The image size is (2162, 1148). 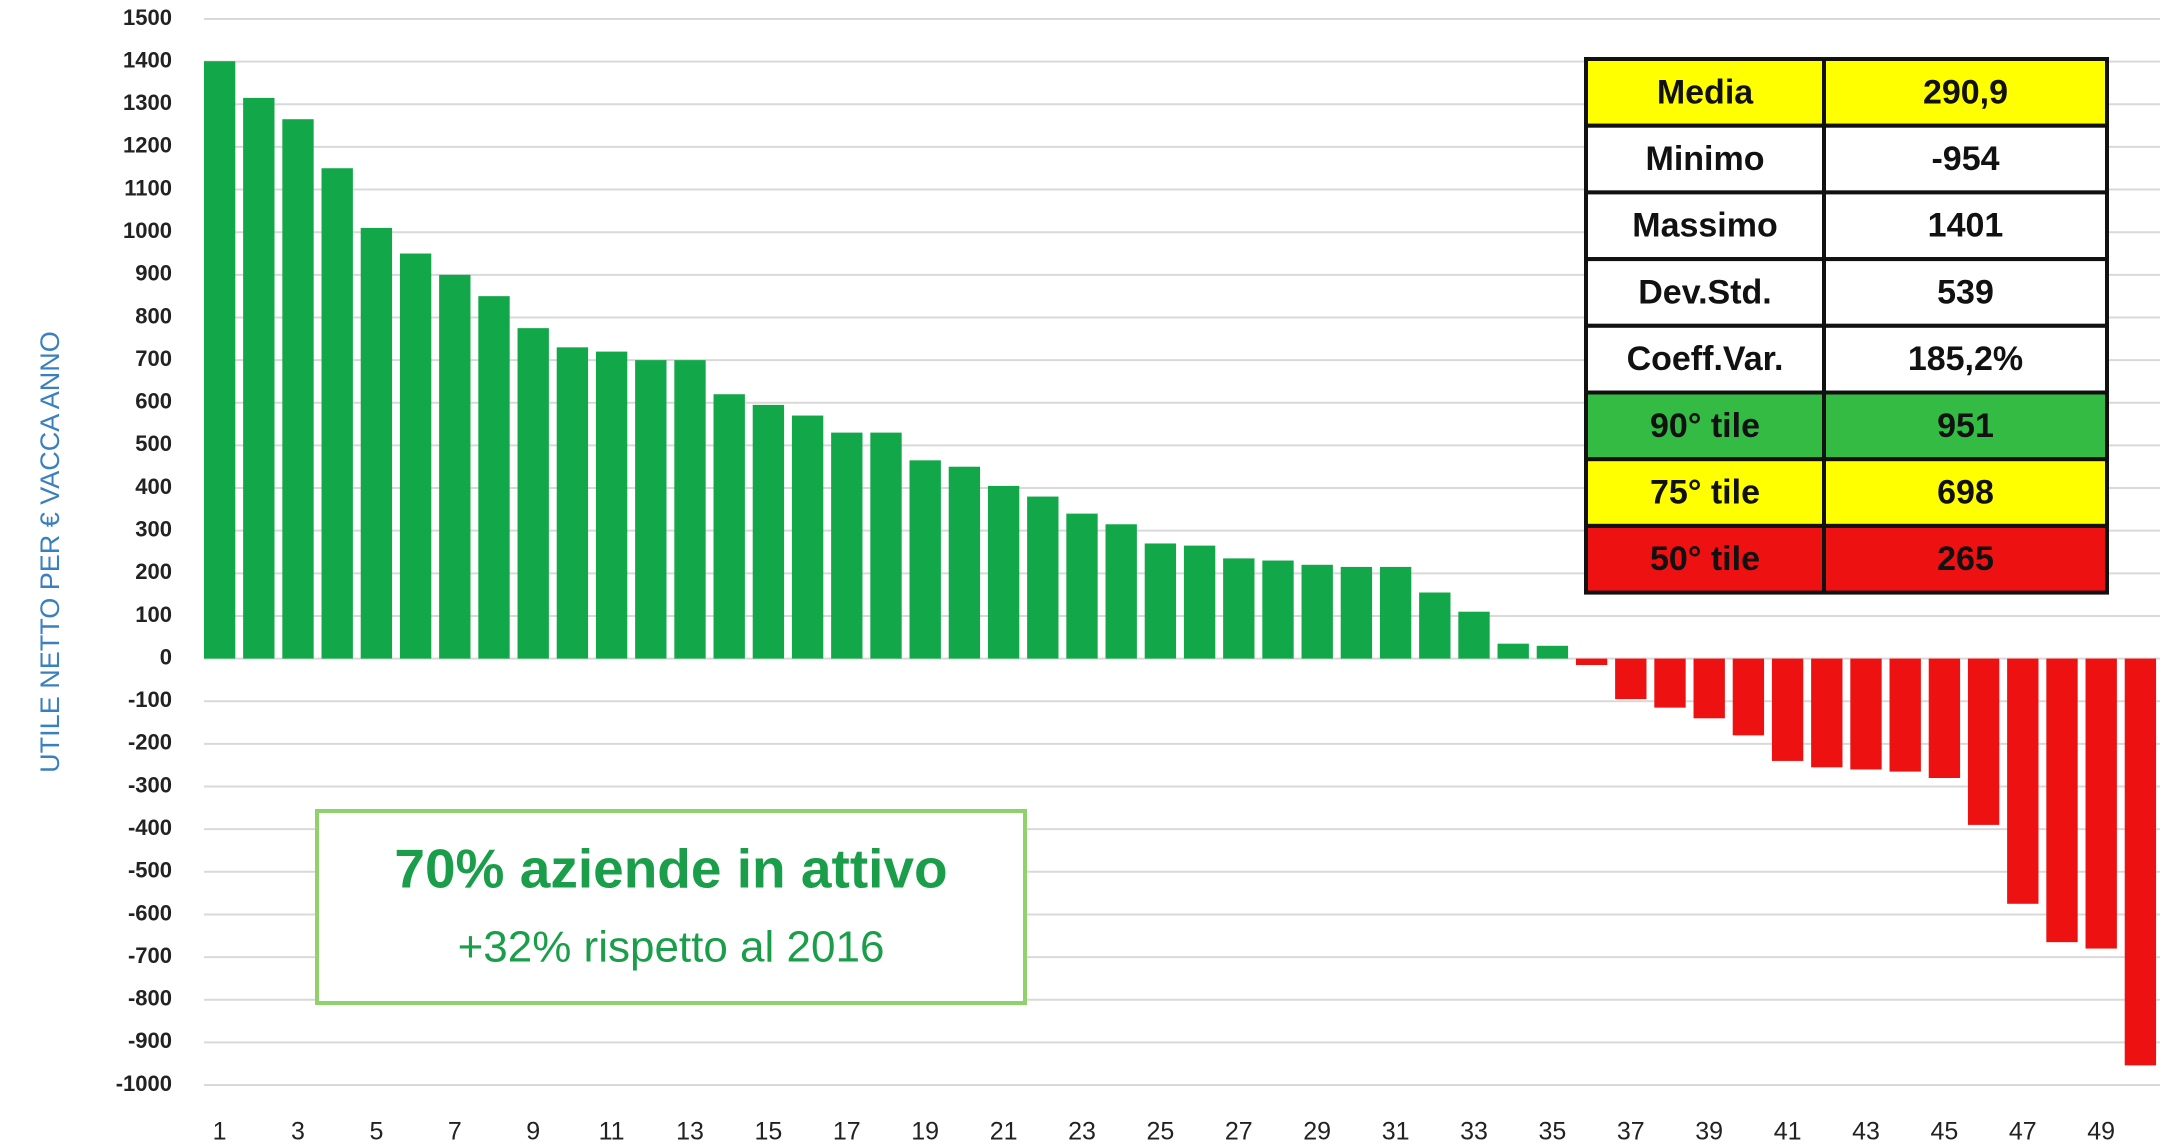 I want to click on table-value: 698, so click(x=1965, y=493).